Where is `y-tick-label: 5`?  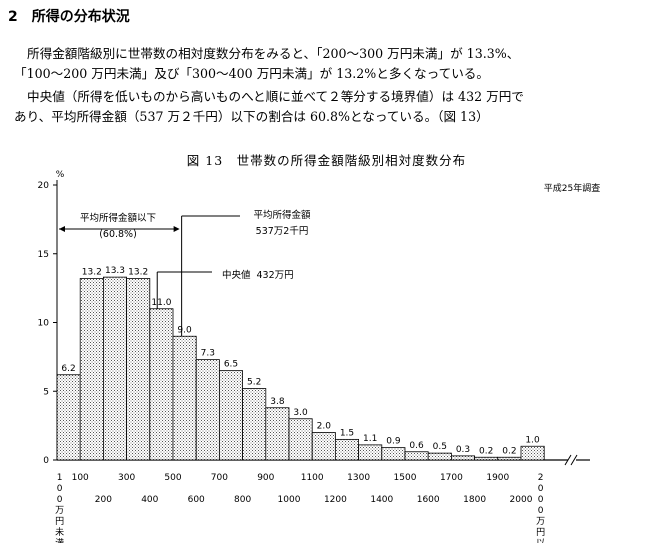
y-tick-label: 5 is located at coordinates (46, 392).